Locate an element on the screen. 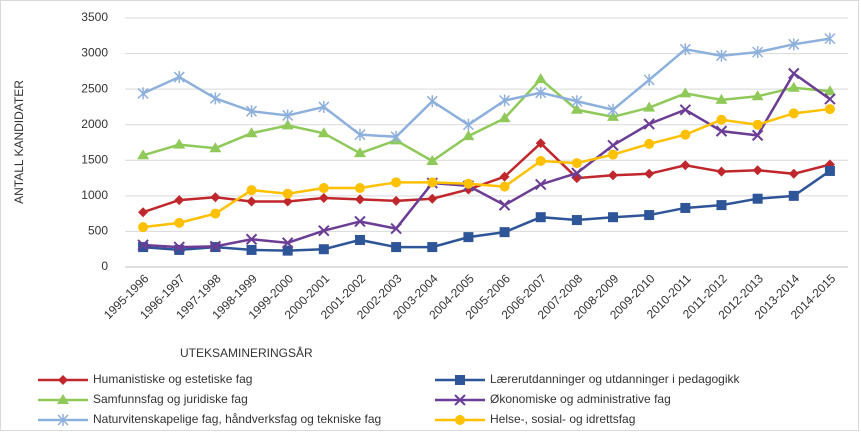 The height and width of the screenshot is (433, 861). y-tick-label: 2000 is located at coordinates (94, 124).